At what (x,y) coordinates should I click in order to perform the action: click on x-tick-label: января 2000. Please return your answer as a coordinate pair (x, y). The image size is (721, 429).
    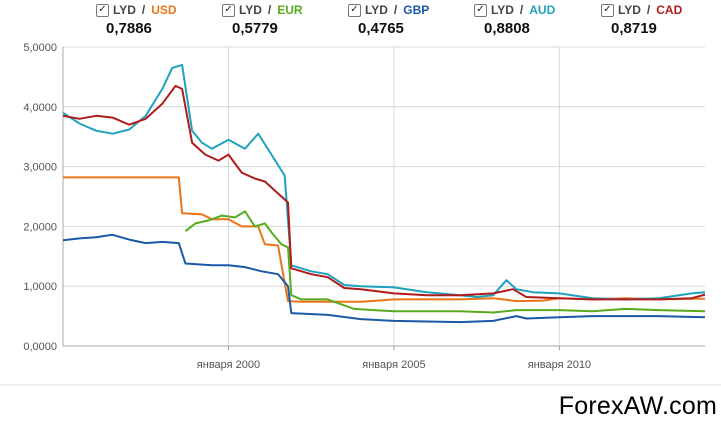
    Looking at the image, I should click on (228, 365).